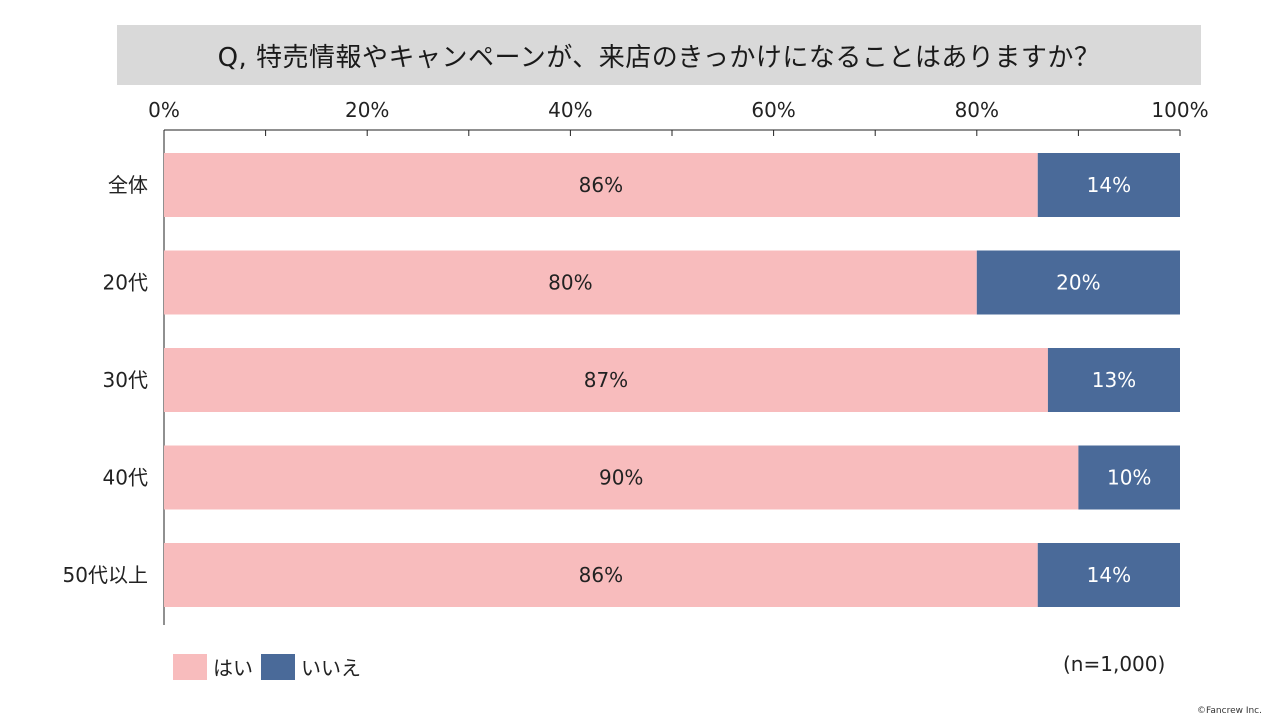 The image size is (1280, 720). I want to click on legend-label-yes: はい, so click(233, 668).